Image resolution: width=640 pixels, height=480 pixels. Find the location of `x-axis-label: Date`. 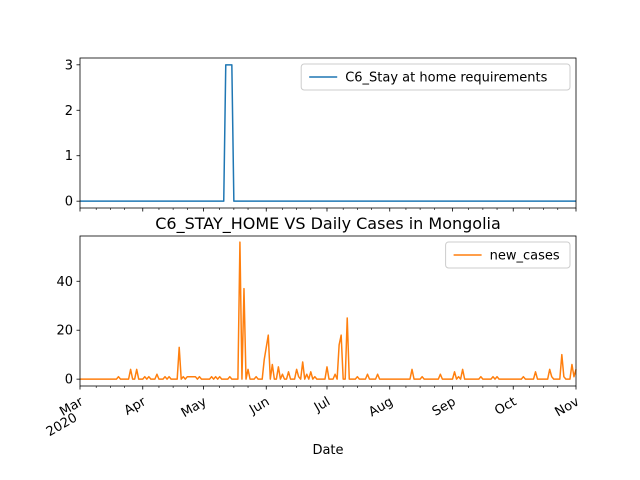

x-axis-label: Date is located at coordinates (327, 450).